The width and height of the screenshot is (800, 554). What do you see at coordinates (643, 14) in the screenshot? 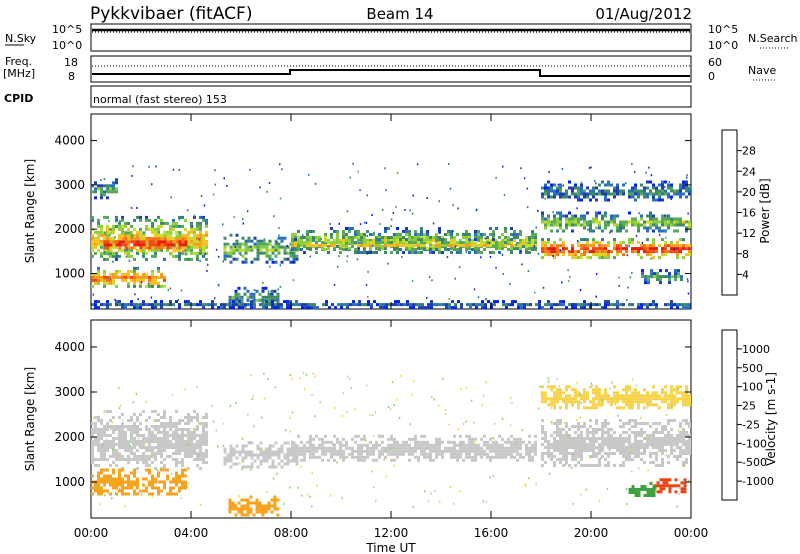
I see `date-label: 01/Aug/2012` at bounding box center [643, 14].